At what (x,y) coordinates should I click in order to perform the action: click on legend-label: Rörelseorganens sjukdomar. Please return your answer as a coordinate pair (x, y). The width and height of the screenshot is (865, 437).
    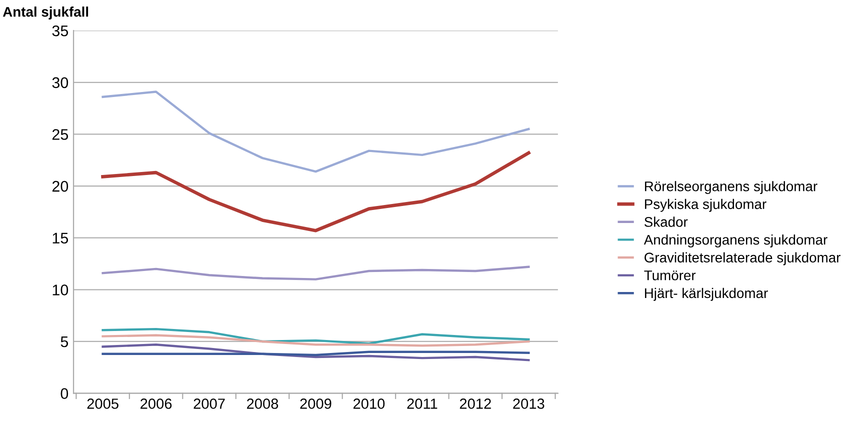
    Looking at the image, I should click on (731, 187).